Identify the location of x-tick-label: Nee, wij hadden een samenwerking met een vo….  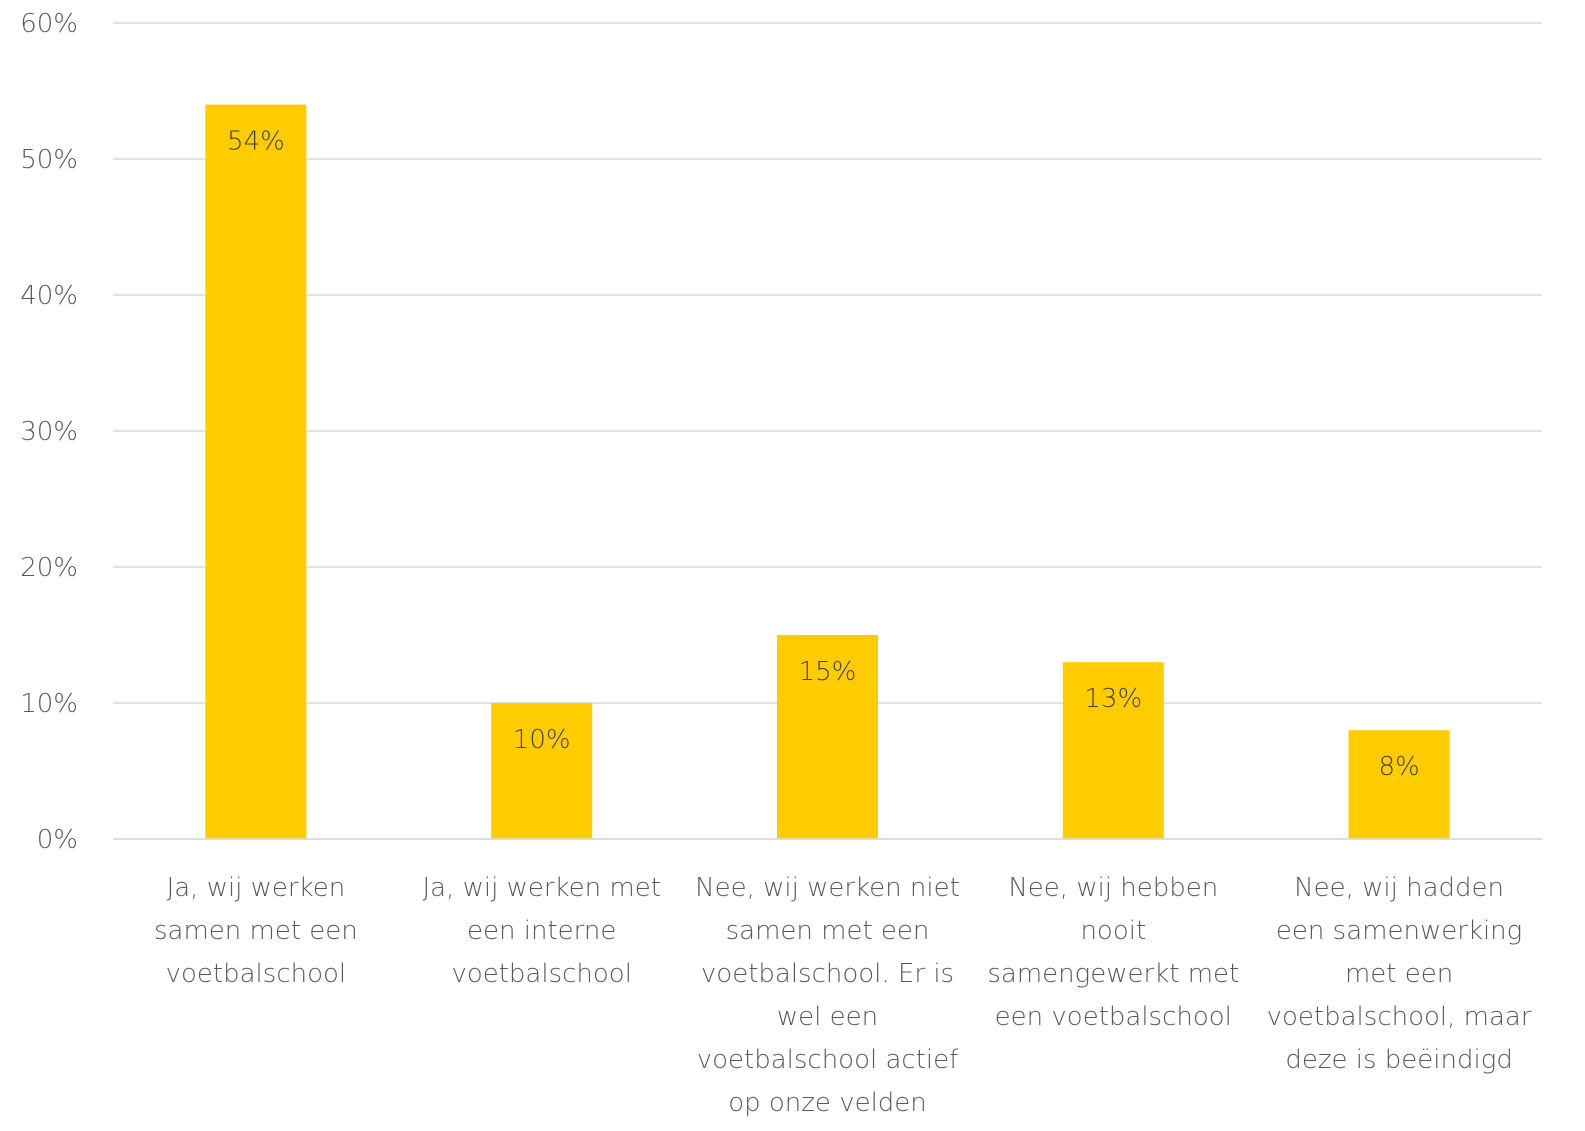
(1399, 974).